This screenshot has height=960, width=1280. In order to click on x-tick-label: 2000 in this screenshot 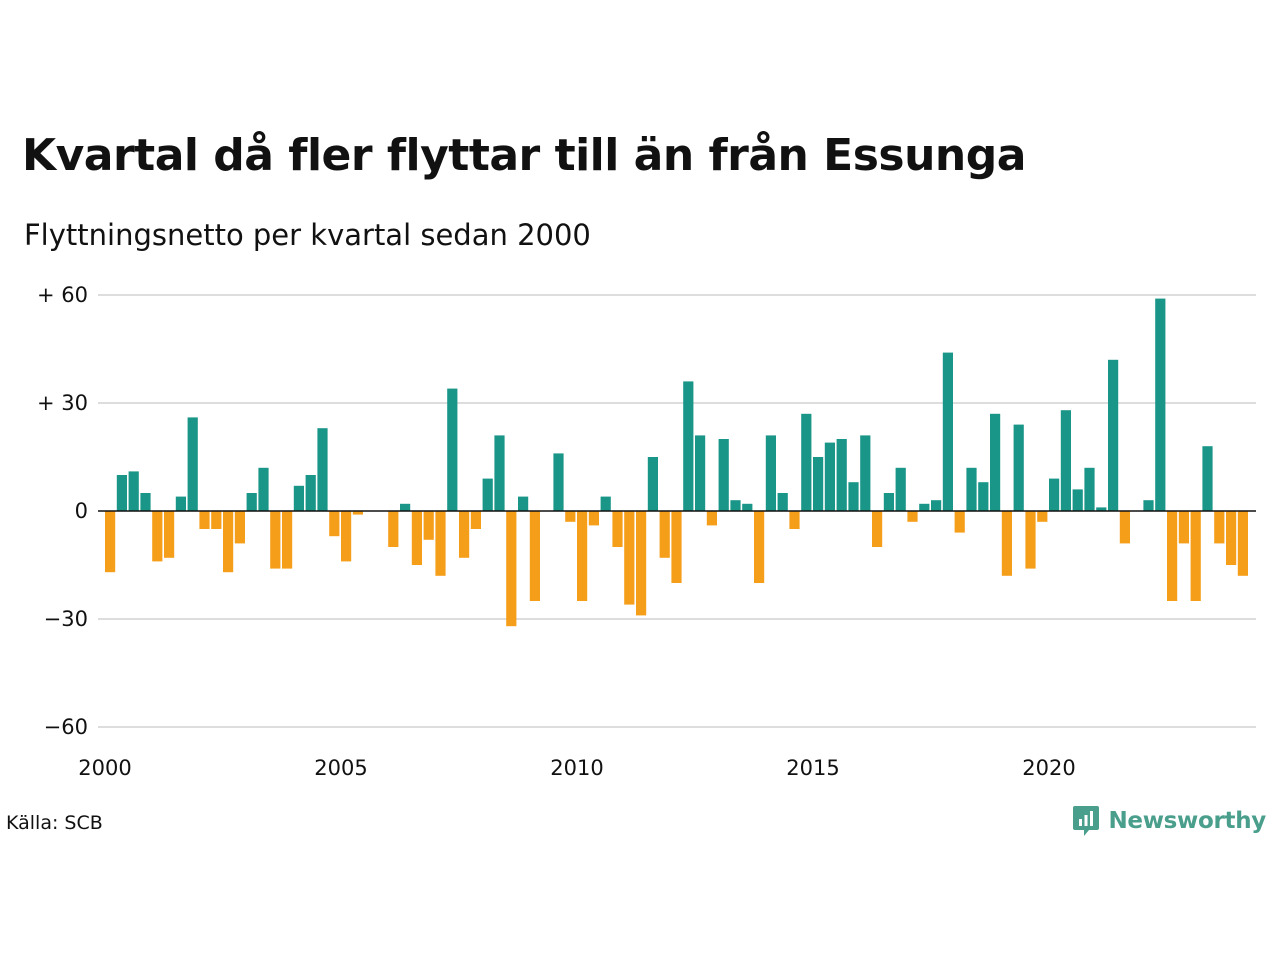, I will do `click(104, 768)`.